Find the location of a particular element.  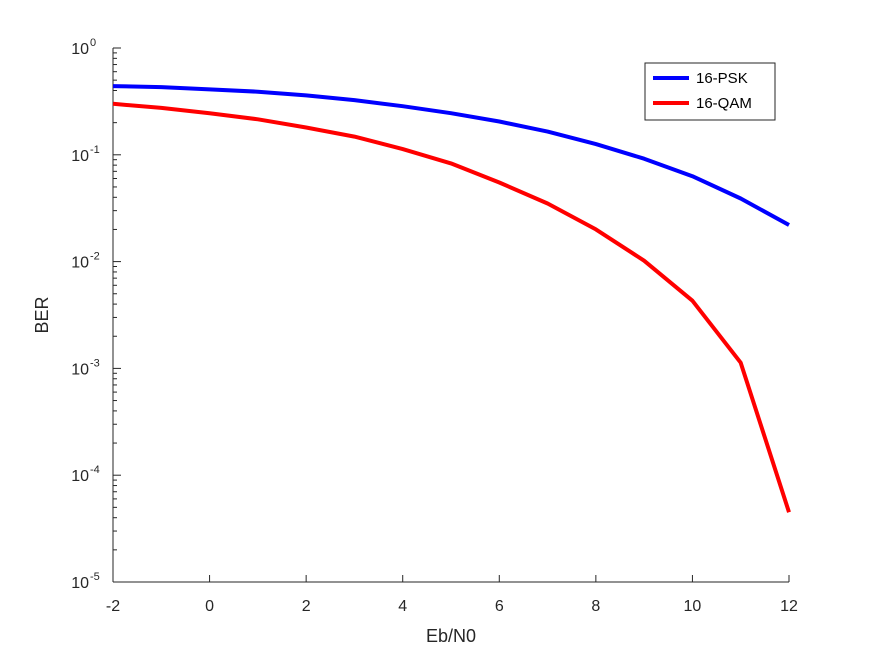

x-tick-label: 10 is located at coordinates (693, 606).